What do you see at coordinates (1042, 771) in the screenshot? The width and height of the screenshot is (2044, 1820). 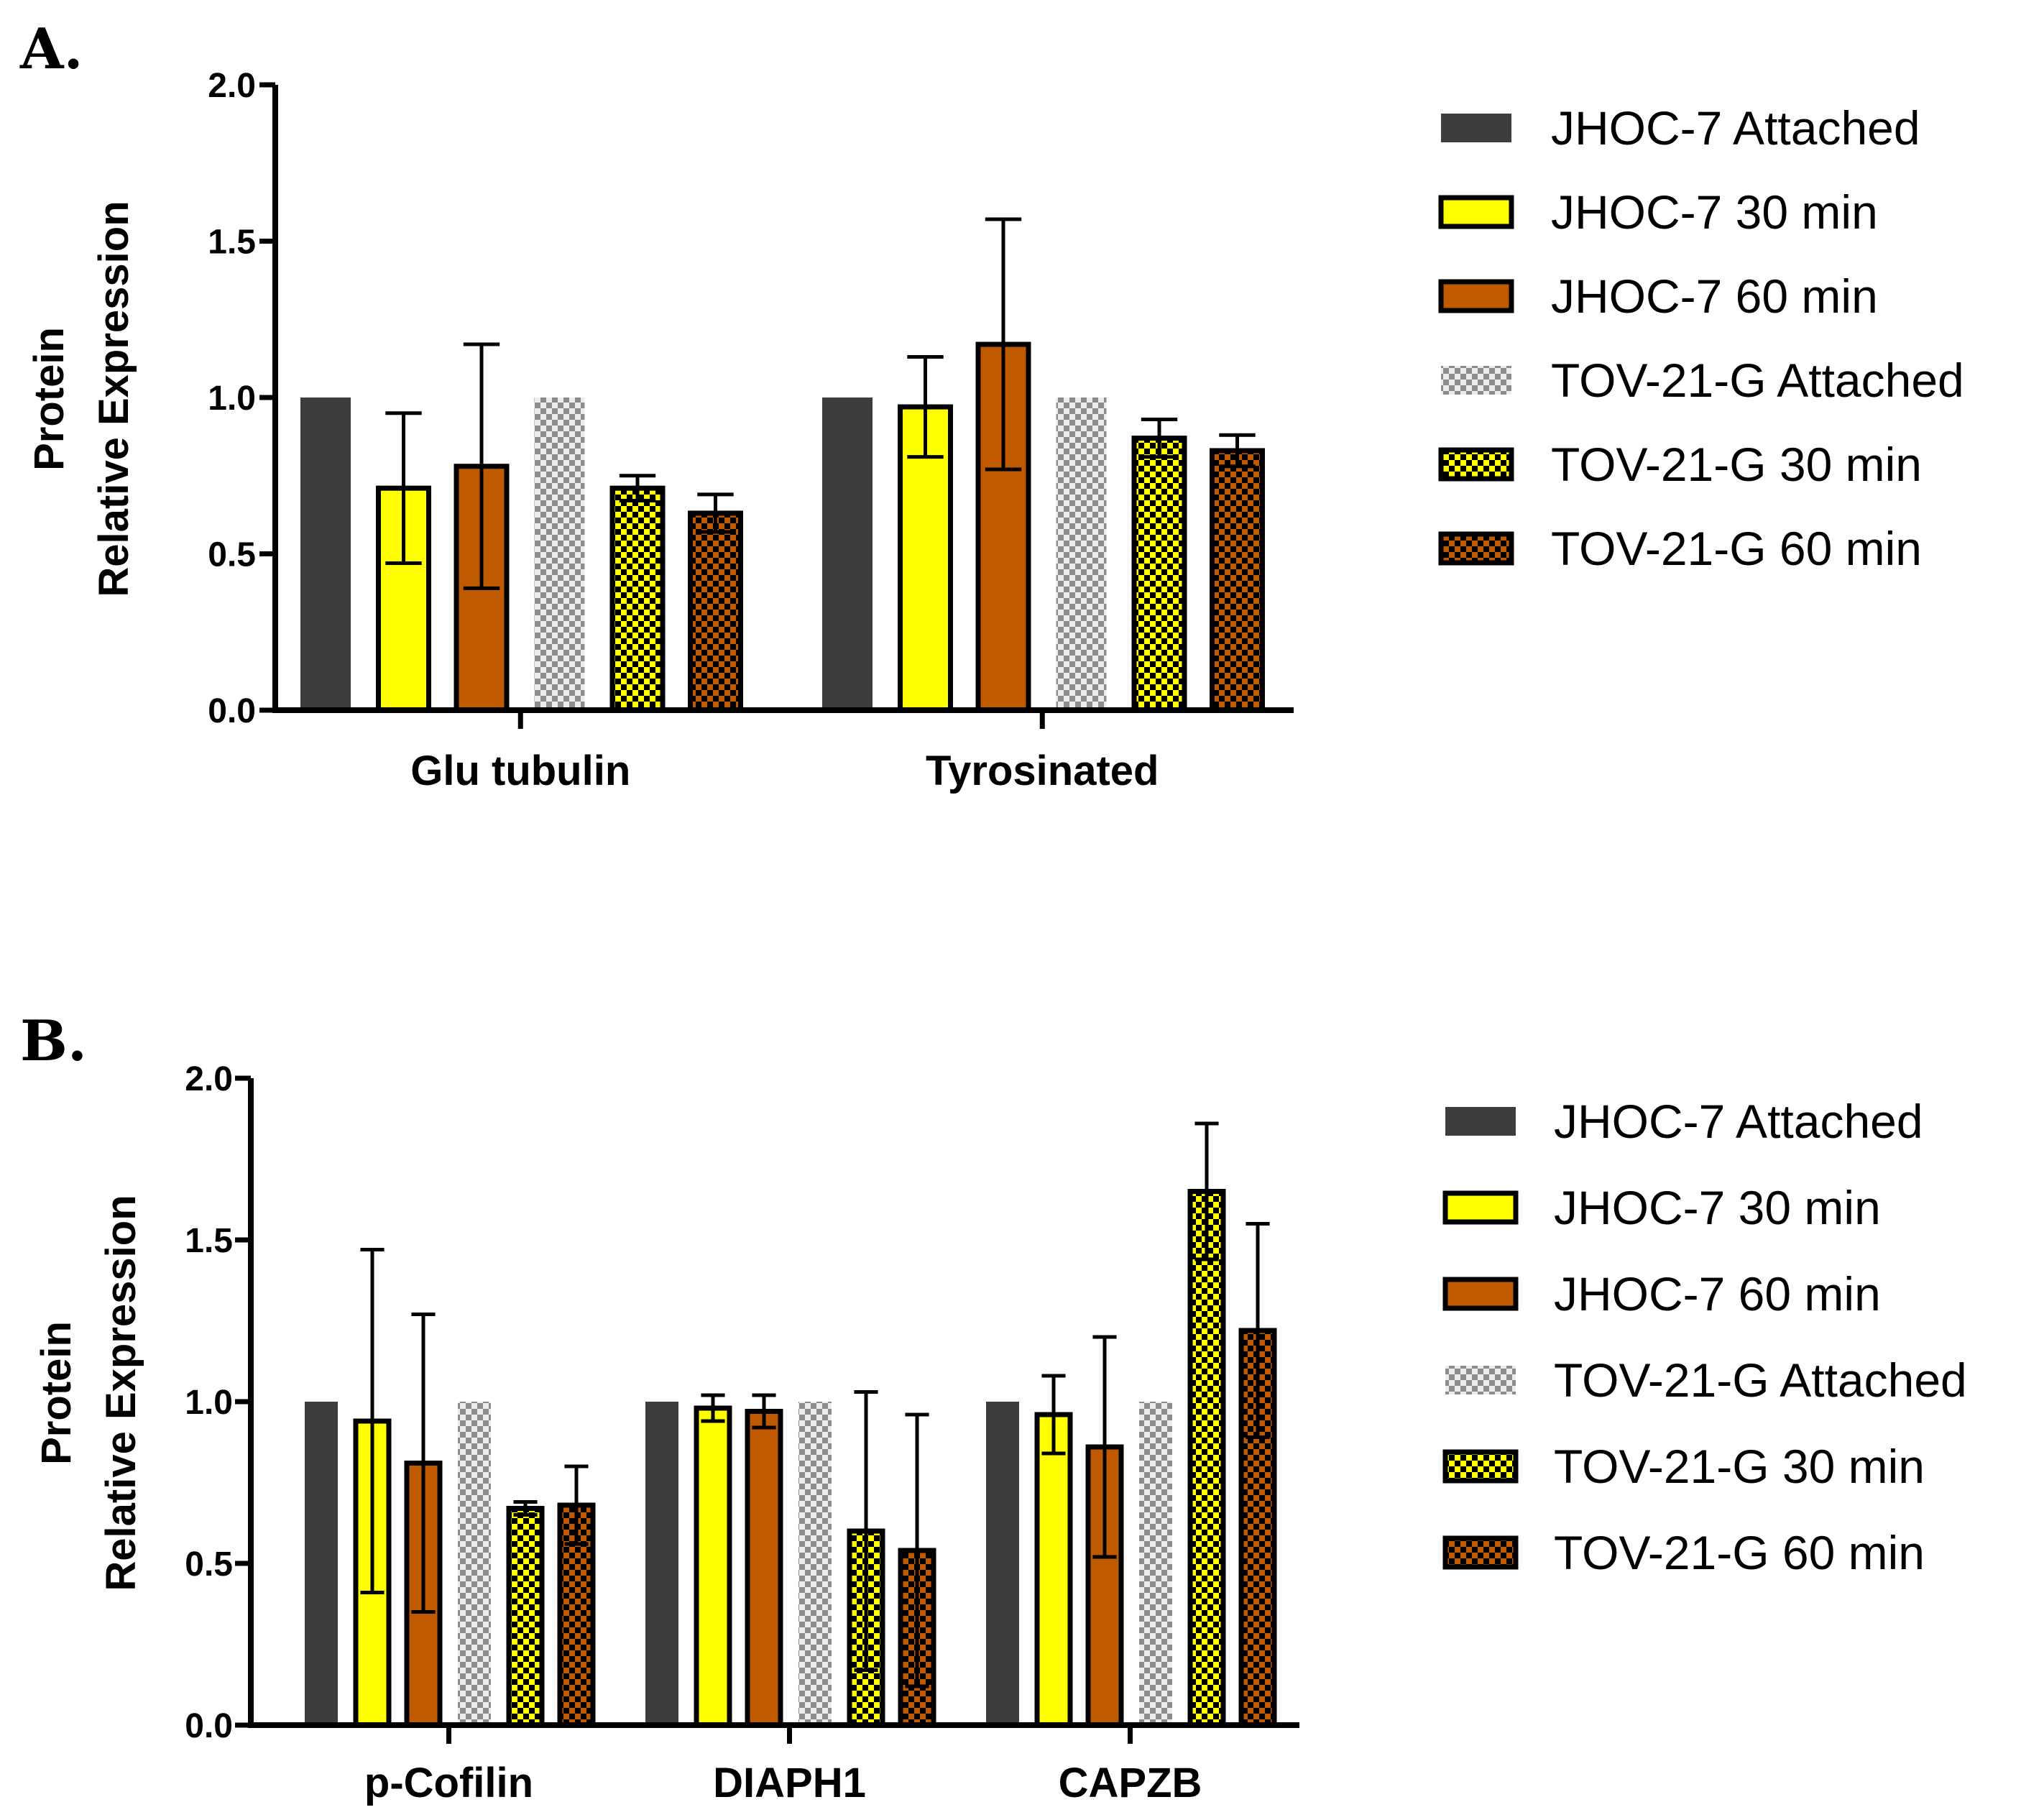 I see `x-category-label: Tyrosinated` at bounding box center [1042, 771].